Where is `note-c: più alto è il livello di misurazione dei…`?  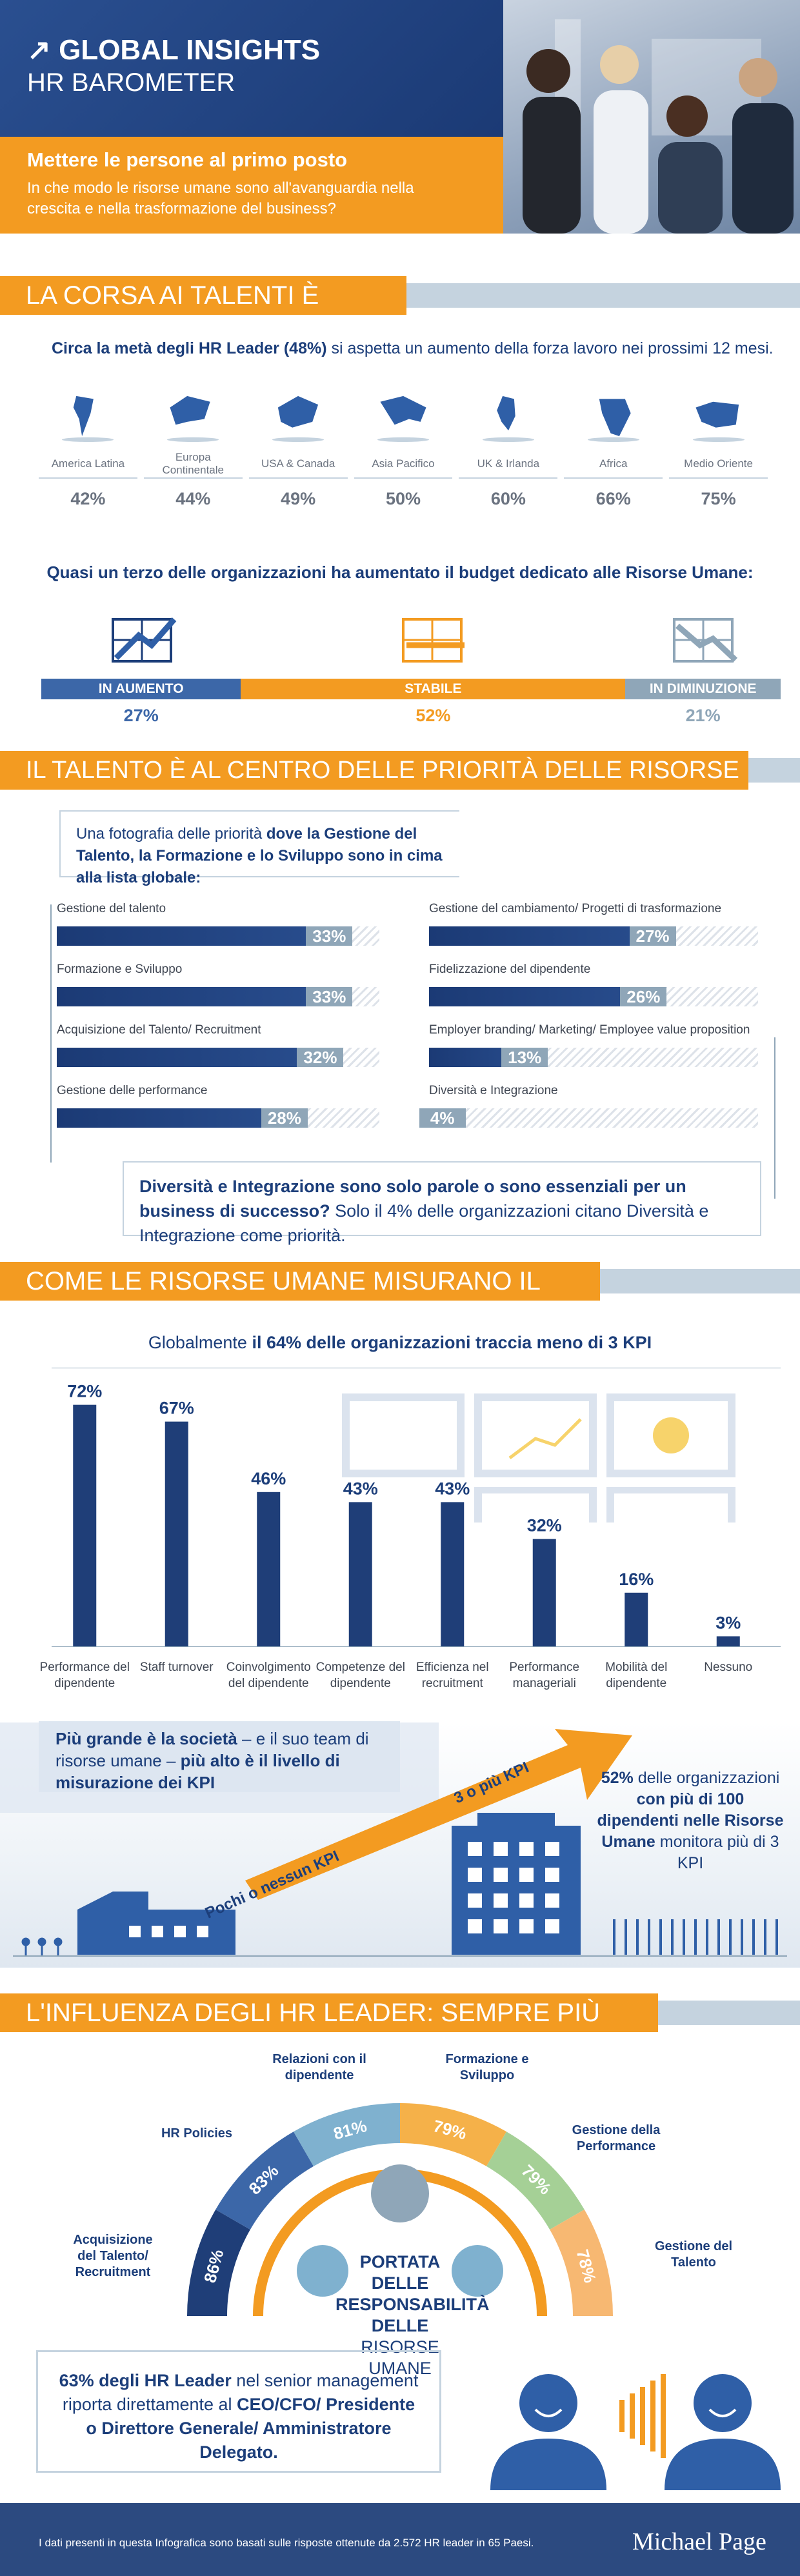
note-c: più alto è il livello di misurazione dei… is located at coordinates (197, 1771).